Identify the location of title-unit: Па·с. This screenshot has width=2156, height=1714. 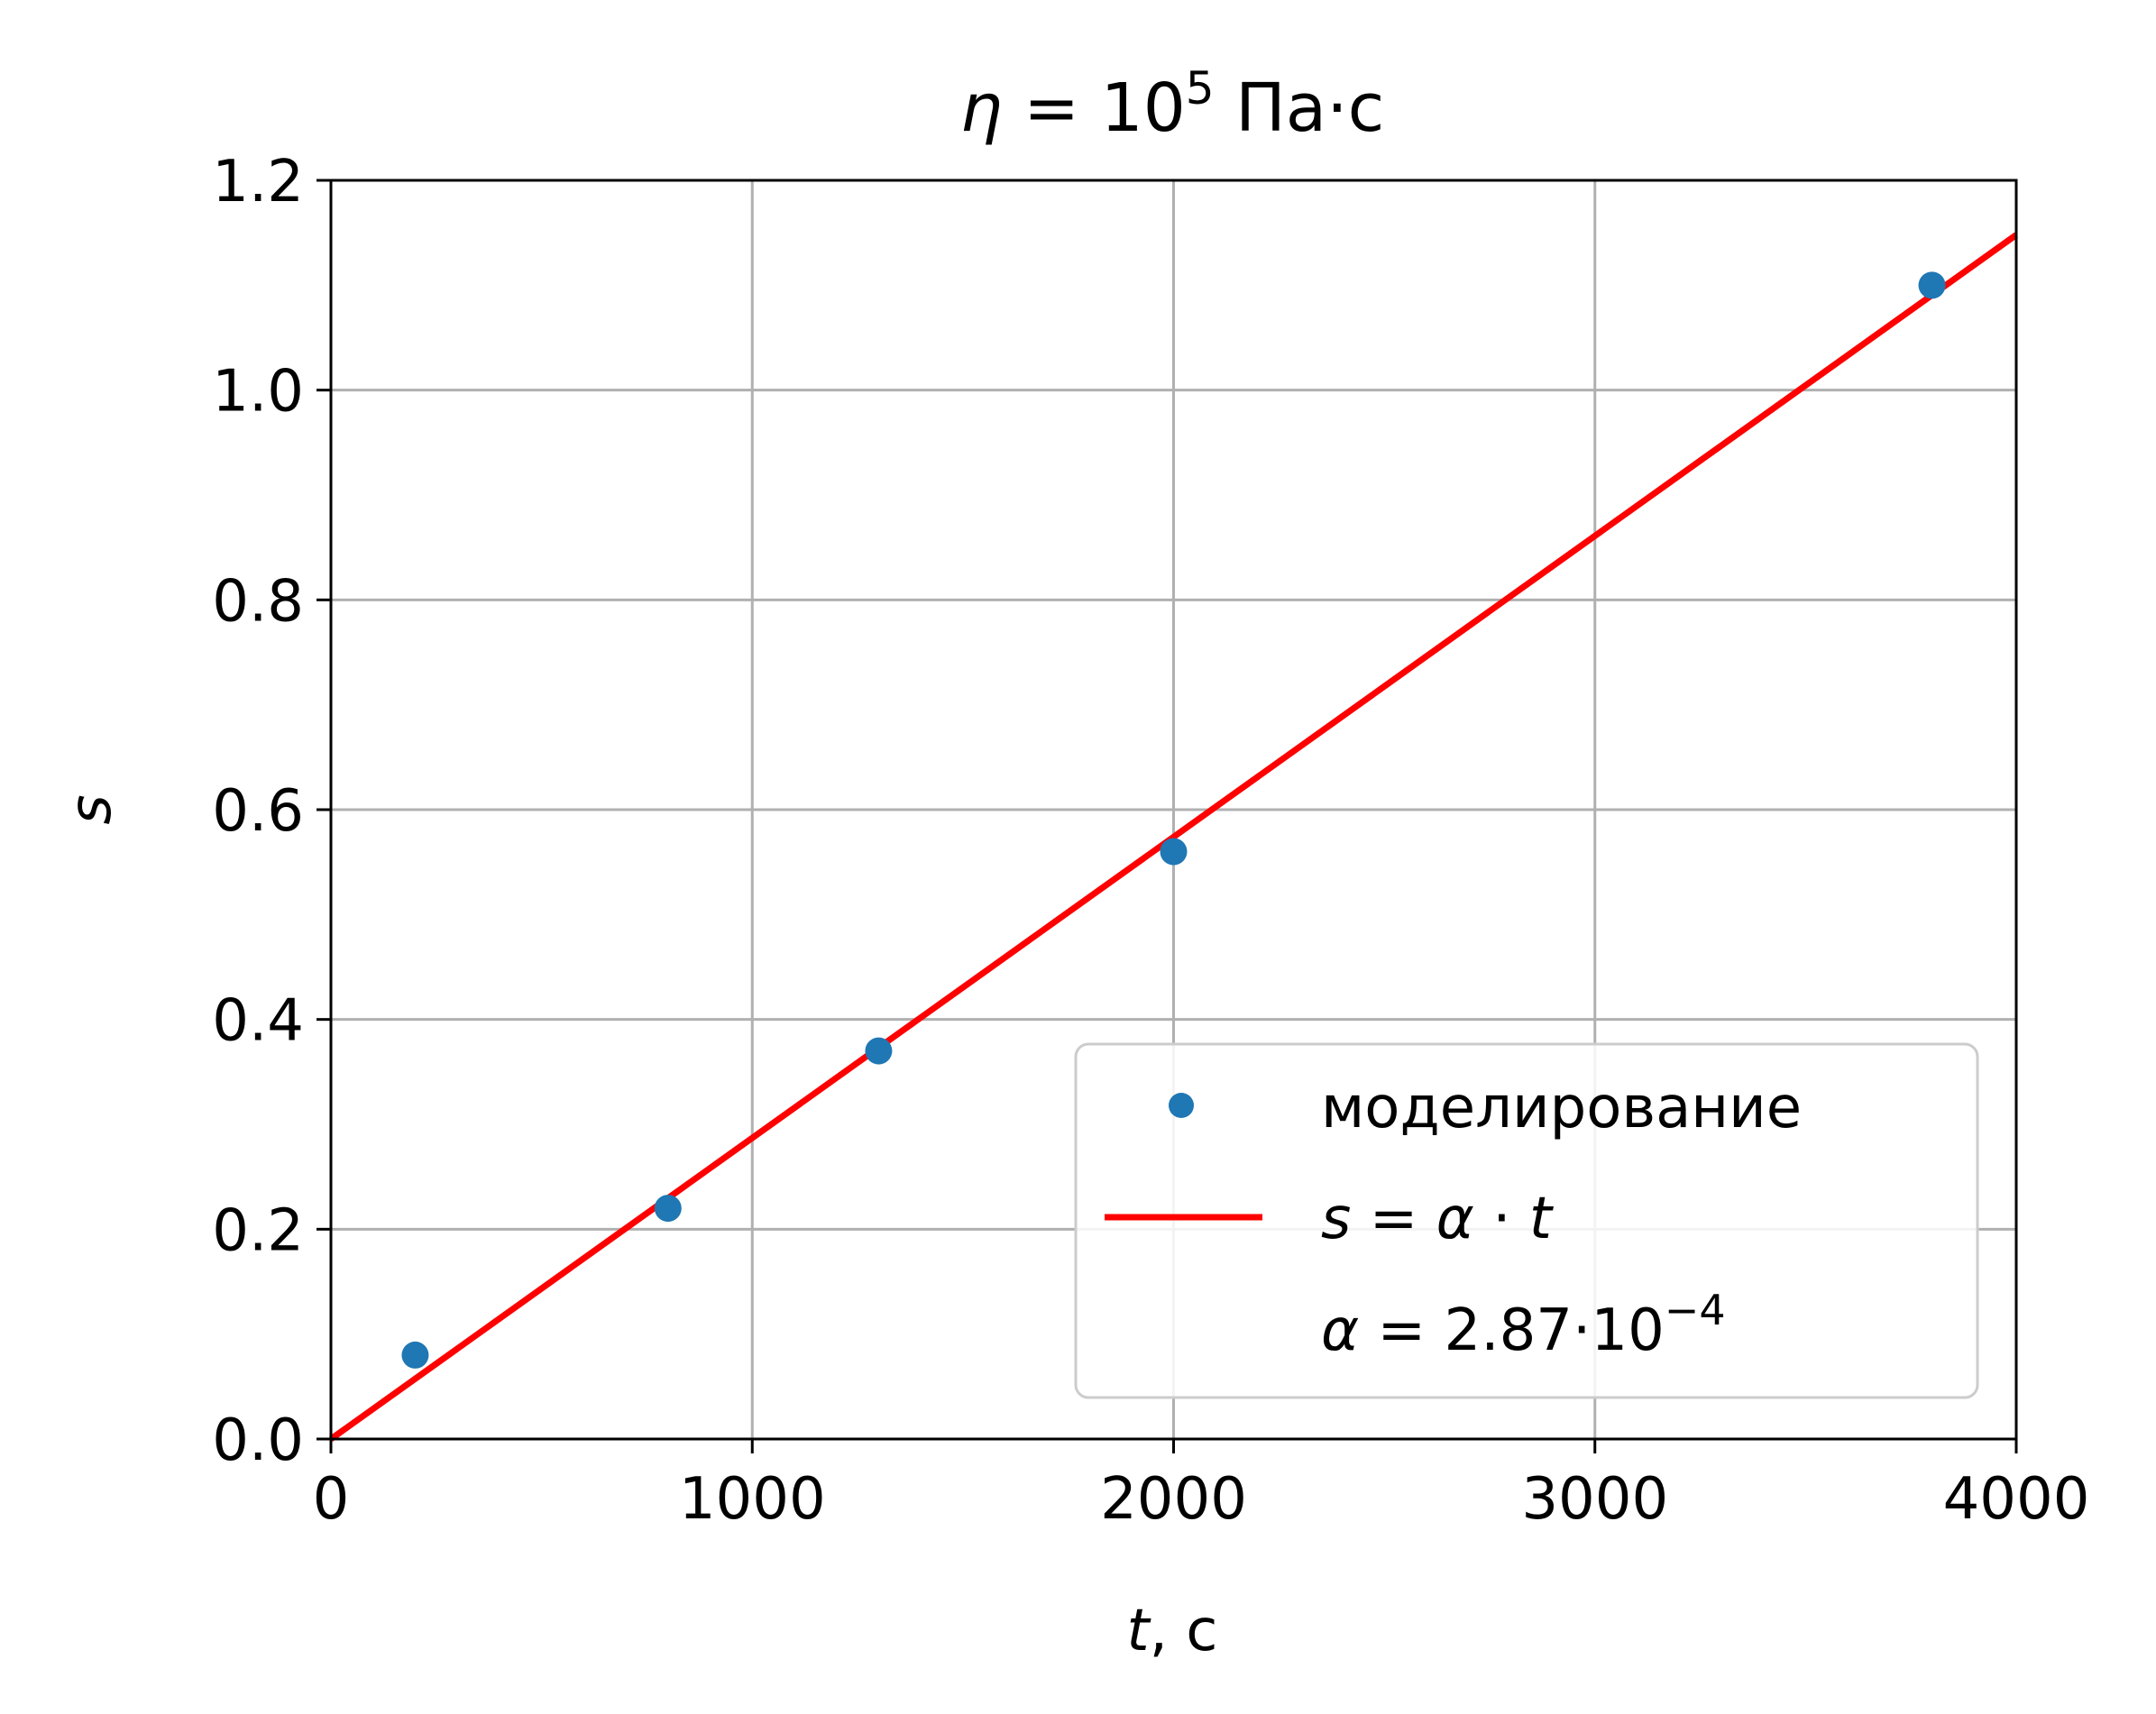
(1300, 108).